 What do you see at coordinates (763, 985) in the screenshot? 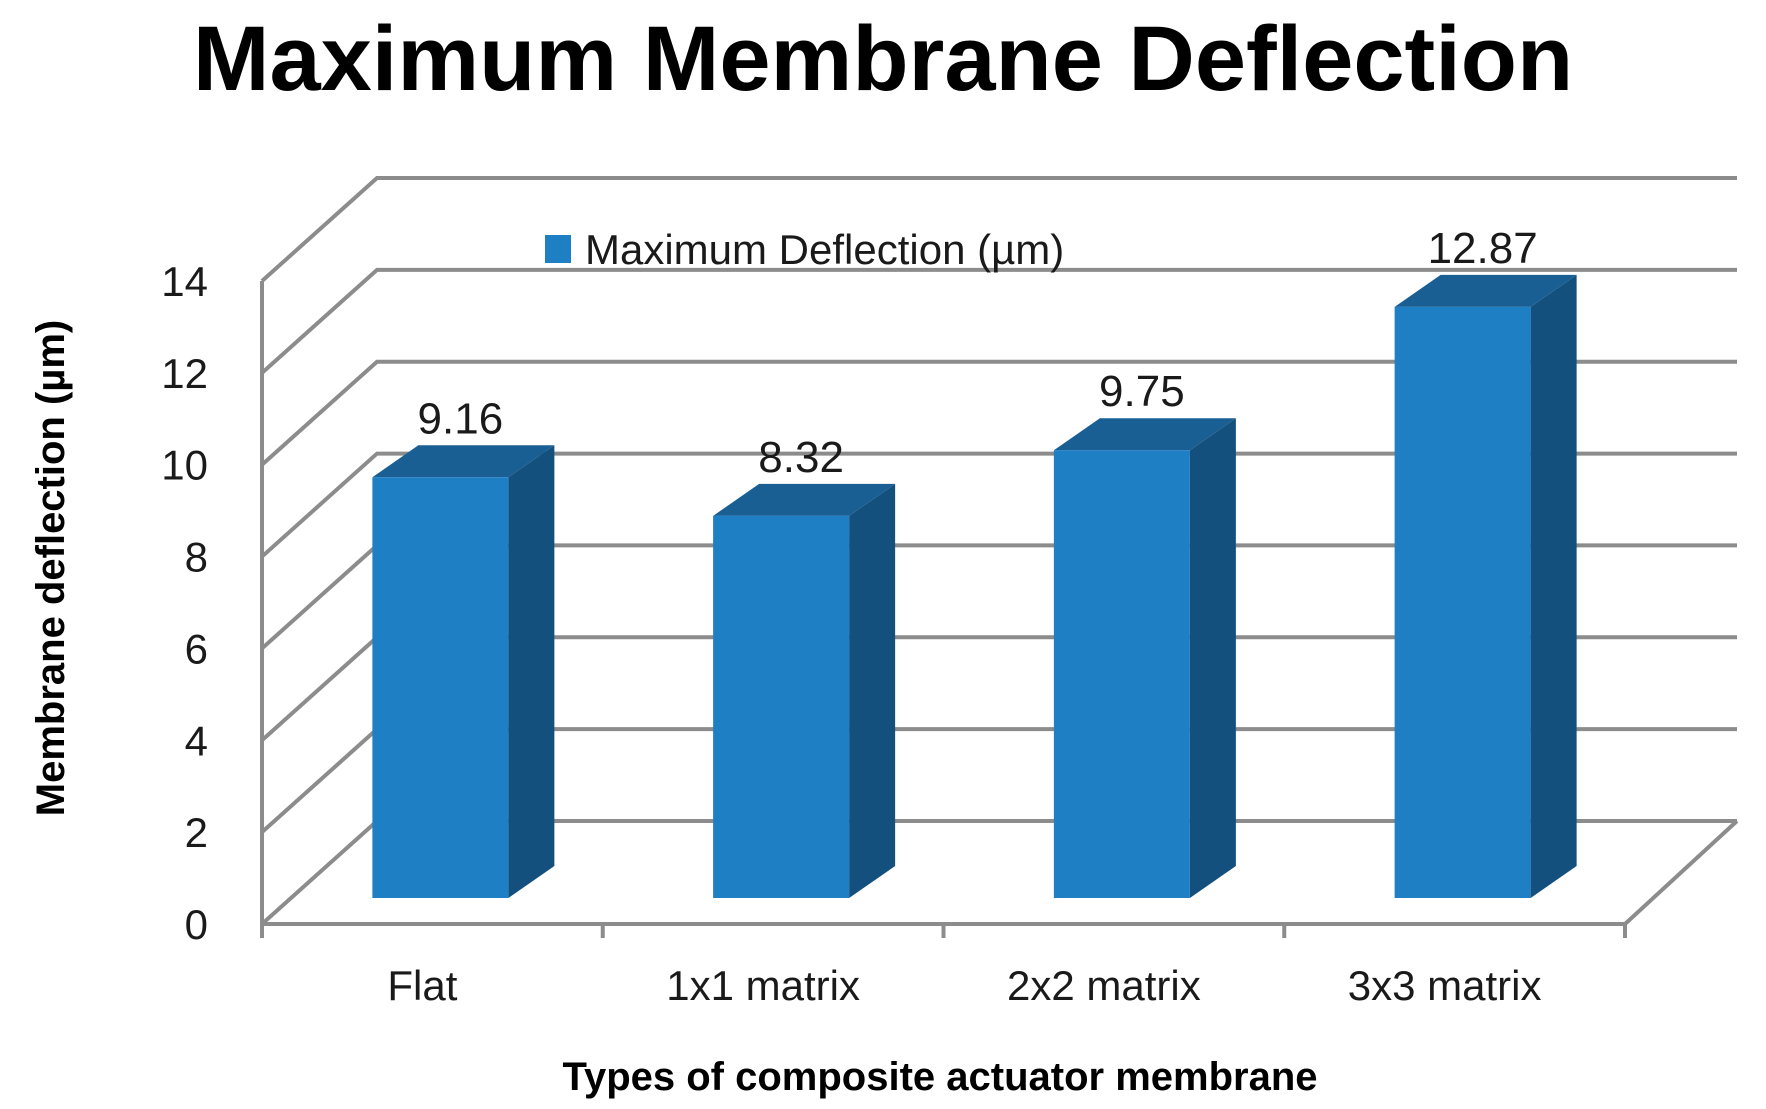
I see `x-tick-label: 1x1 matrix` at bounding box center [763, 985].